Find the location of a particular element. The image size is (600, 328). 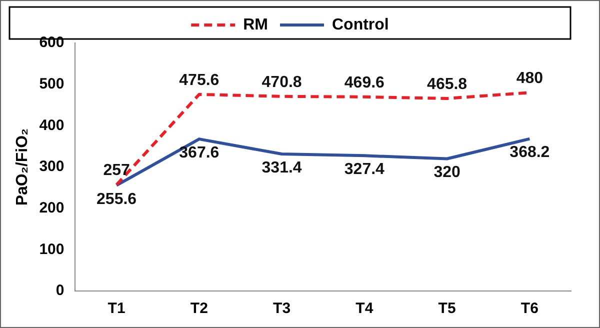

data-label: 367.6 is located at coordinates (199, 153).